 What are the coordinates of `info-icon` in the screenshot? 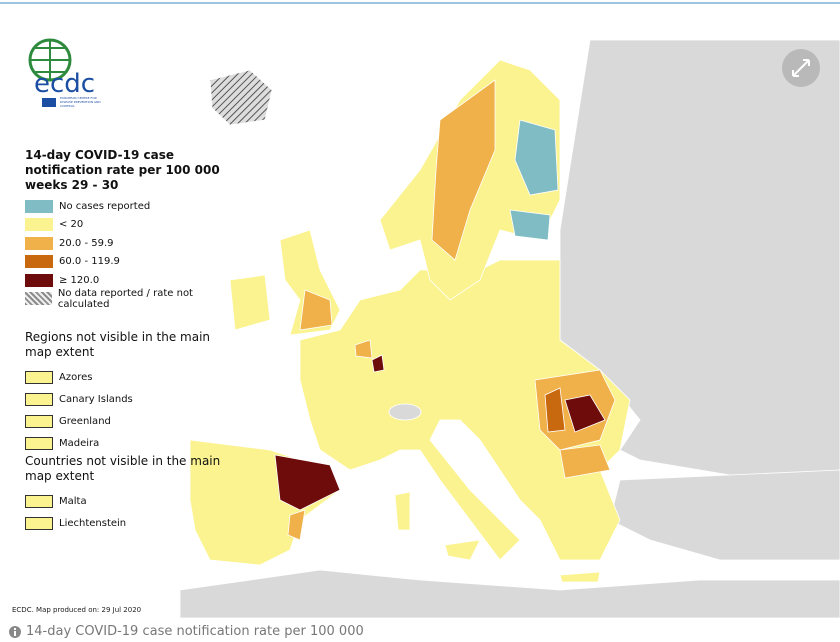 It's located at (15, 631).